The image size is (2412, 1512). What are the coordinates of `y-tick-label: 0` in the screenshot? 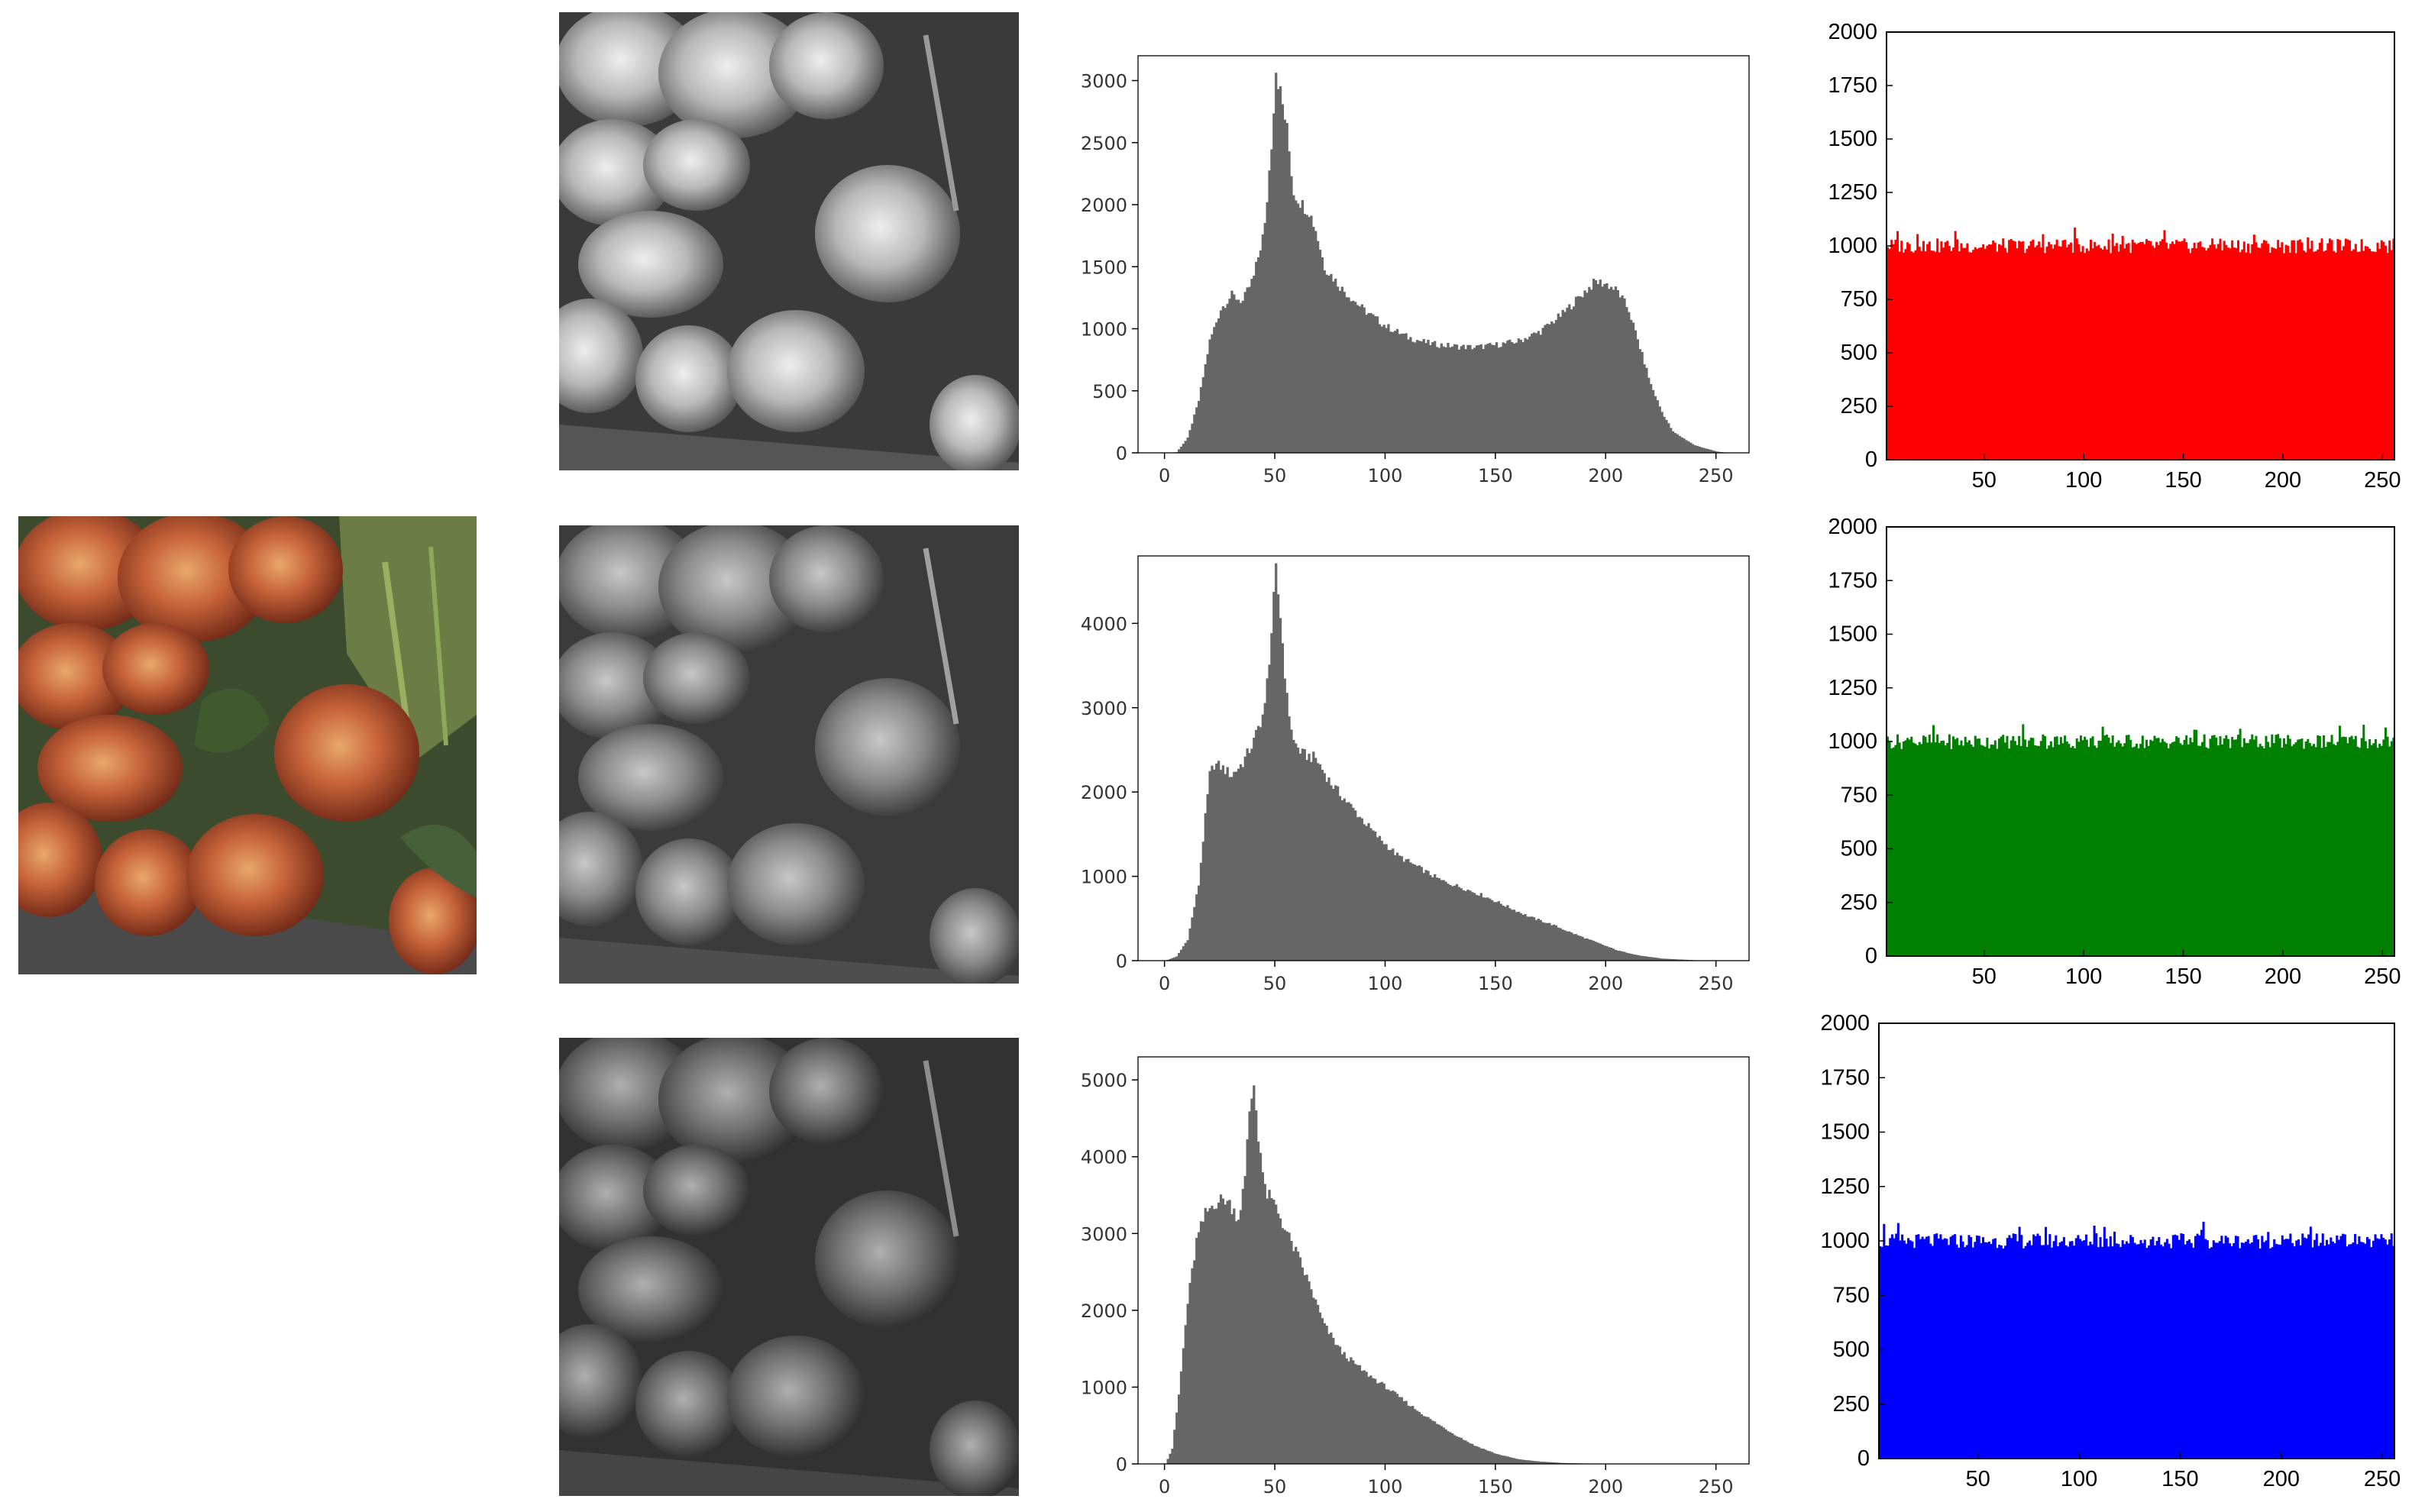 It's located at (1871, 459).